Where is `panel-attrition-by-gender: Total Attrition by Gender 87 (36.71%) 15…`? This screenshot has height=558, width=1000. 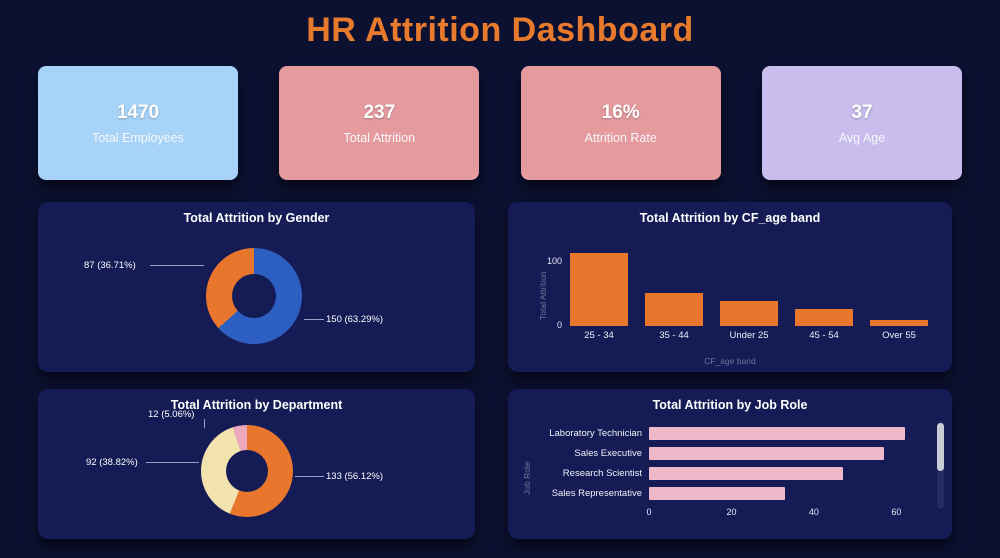
panel-attrition-by-gender: Total Attrition by Gender 87 (36.71%) 15… is located at coordinates (256, 287).